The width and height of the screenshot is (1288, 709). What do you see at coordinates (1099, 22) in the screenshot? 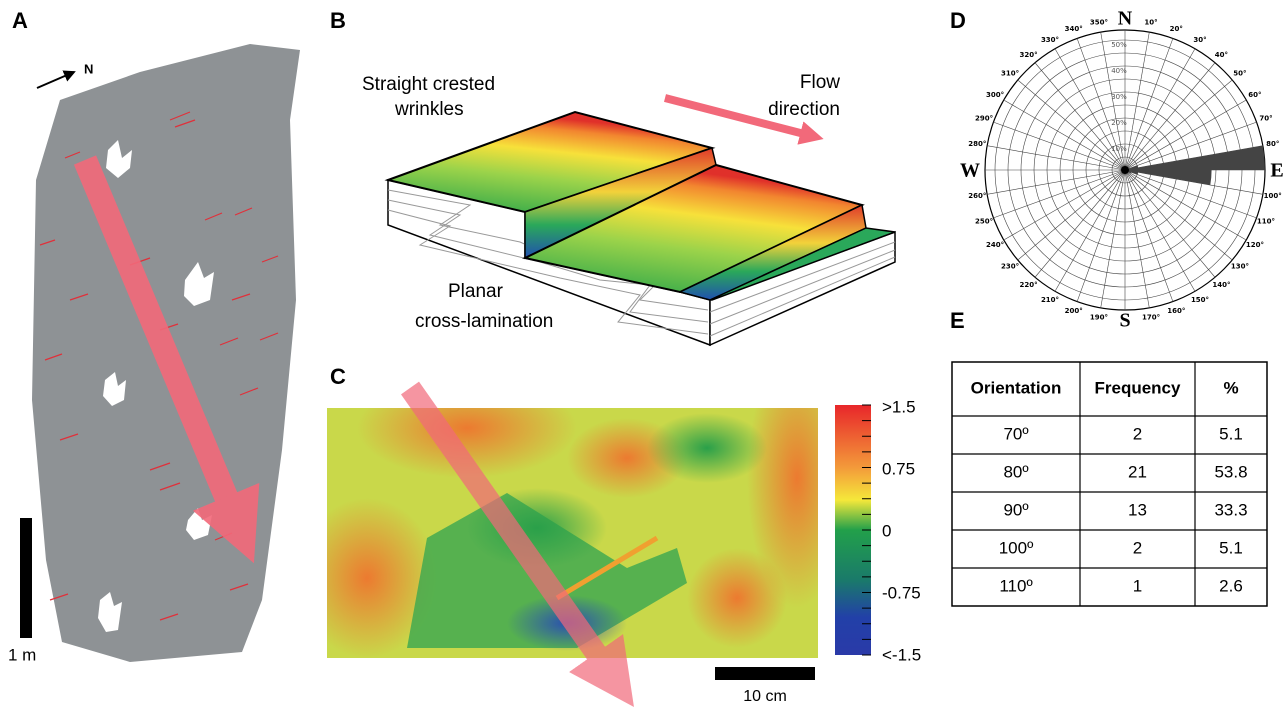
I see `degree-label: 350°` at bounding box center [1099, 22].